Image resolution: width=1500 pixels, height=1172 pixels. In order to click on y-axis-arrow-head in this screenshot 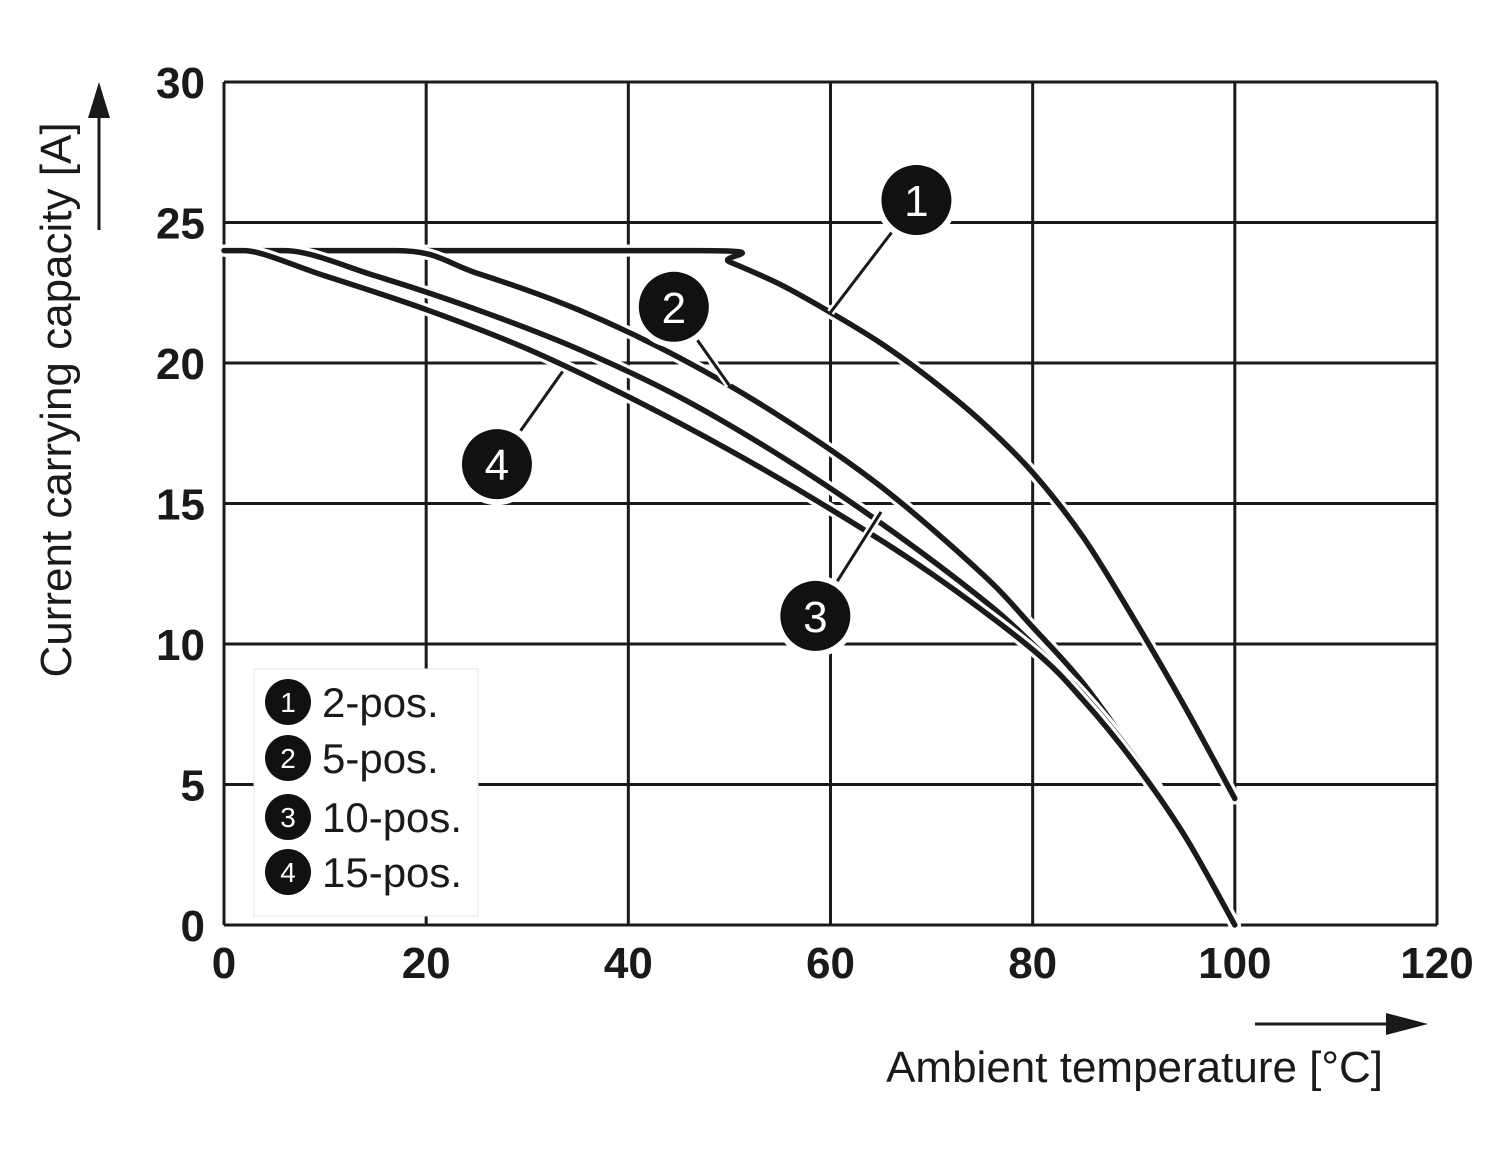, I will do `click(99, 100)`.